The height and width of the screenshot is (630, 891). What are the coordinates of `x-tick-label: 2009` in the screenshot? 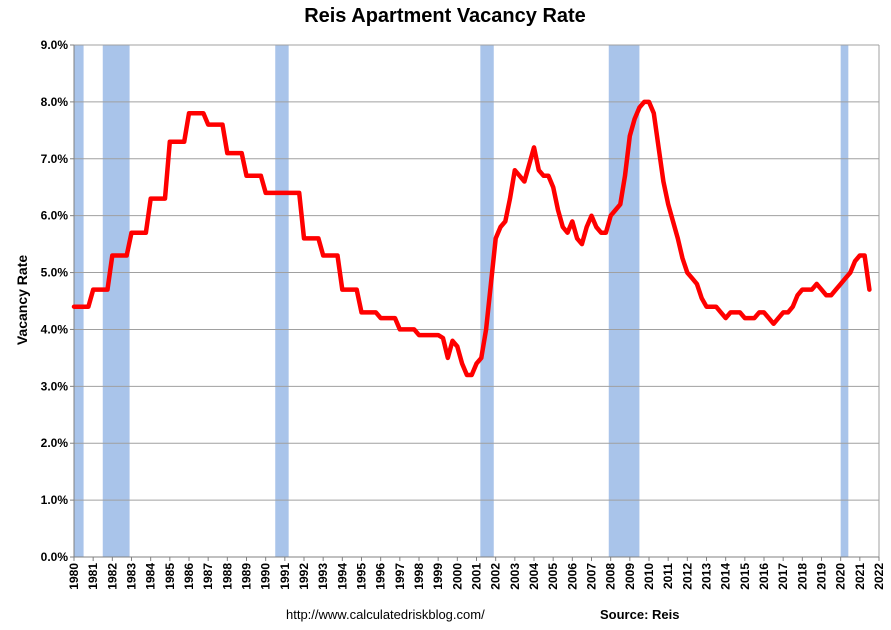 It's located at (630, 576).